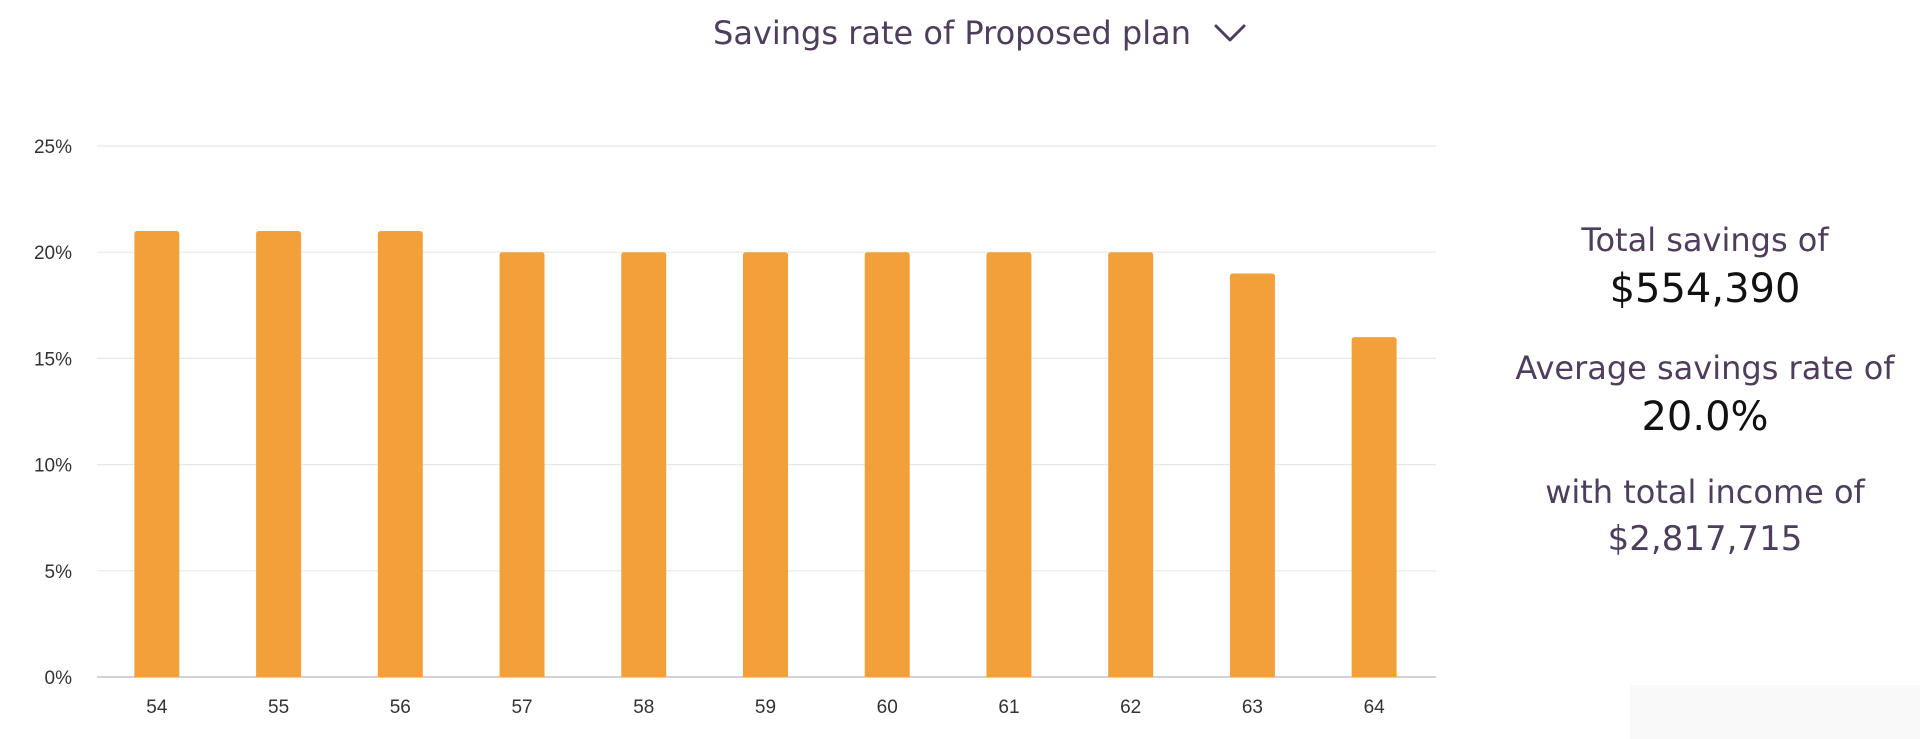 The width and height of the screenshot is (1920, 739). I want to click on x-tick-label: 63, so click(1252, 707).